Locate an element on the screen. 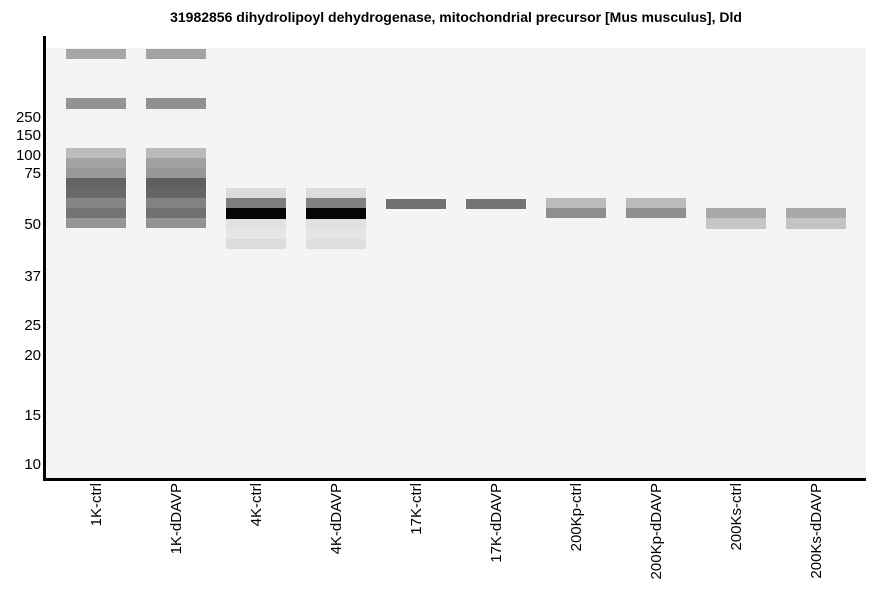  lane-label: 4K-dDAVP is located at coordinates (336, 519).